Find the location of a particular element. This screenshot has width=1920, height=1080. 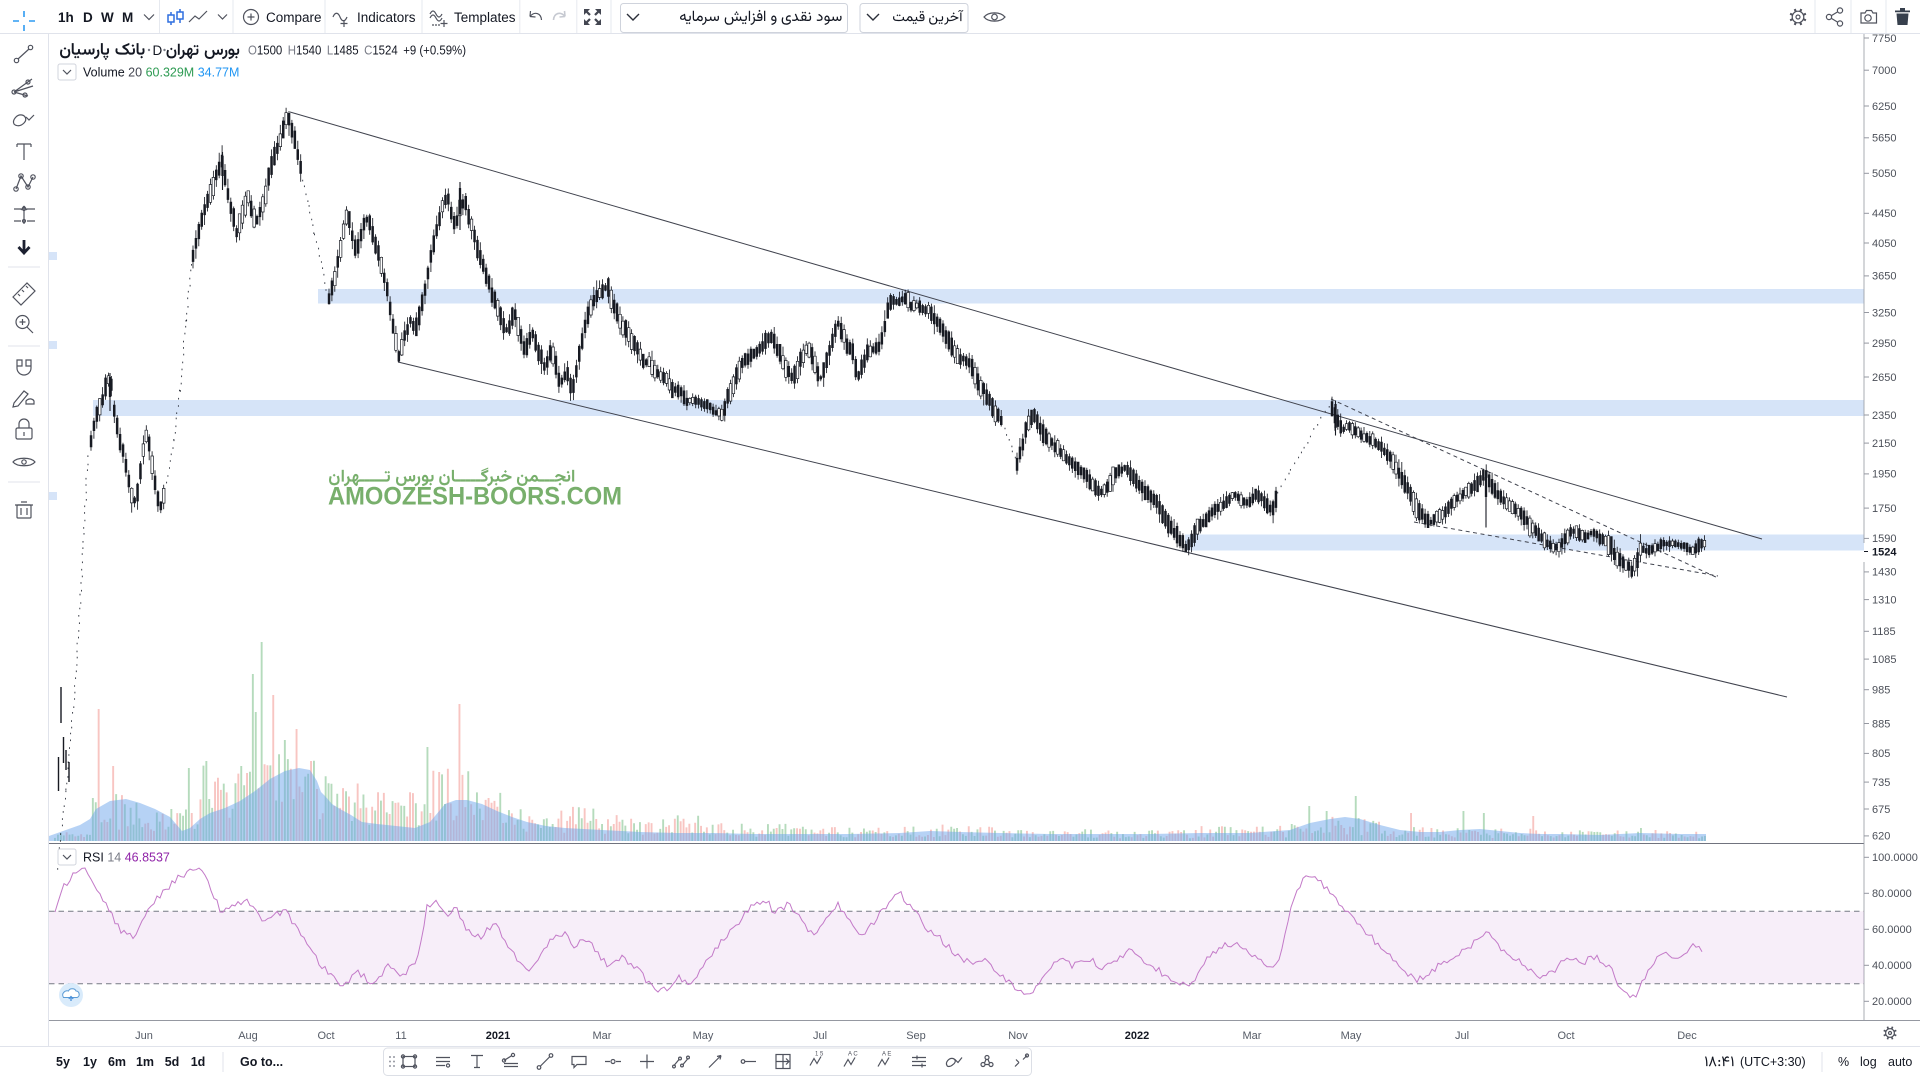

svg-text: Nov is located at coordinates (1018, 1036).